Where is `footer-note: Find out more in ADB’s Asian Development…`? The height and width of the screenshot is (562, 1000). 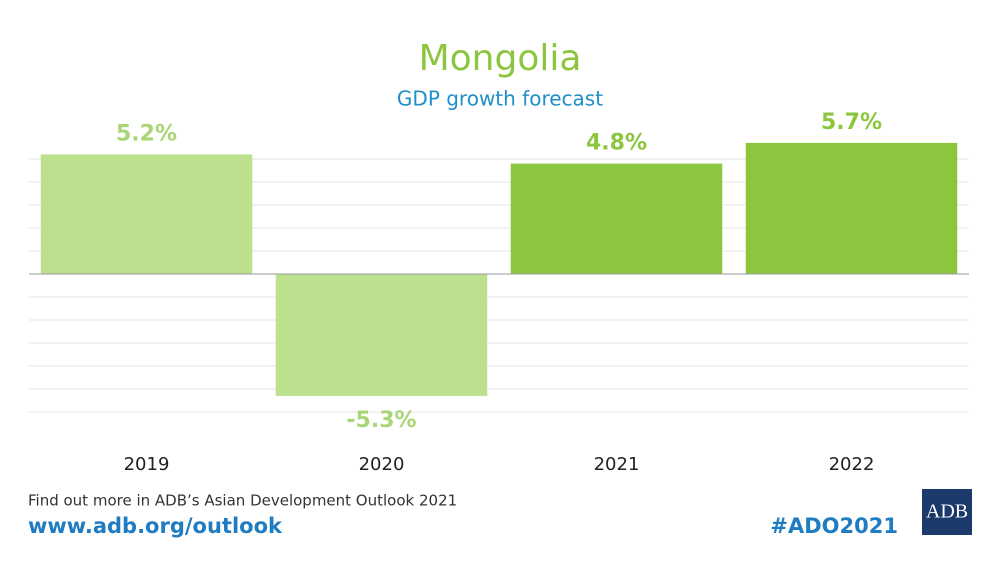
footer-note: Find out more in ADB’s Asian Development… is located at coordinates (242, 501).